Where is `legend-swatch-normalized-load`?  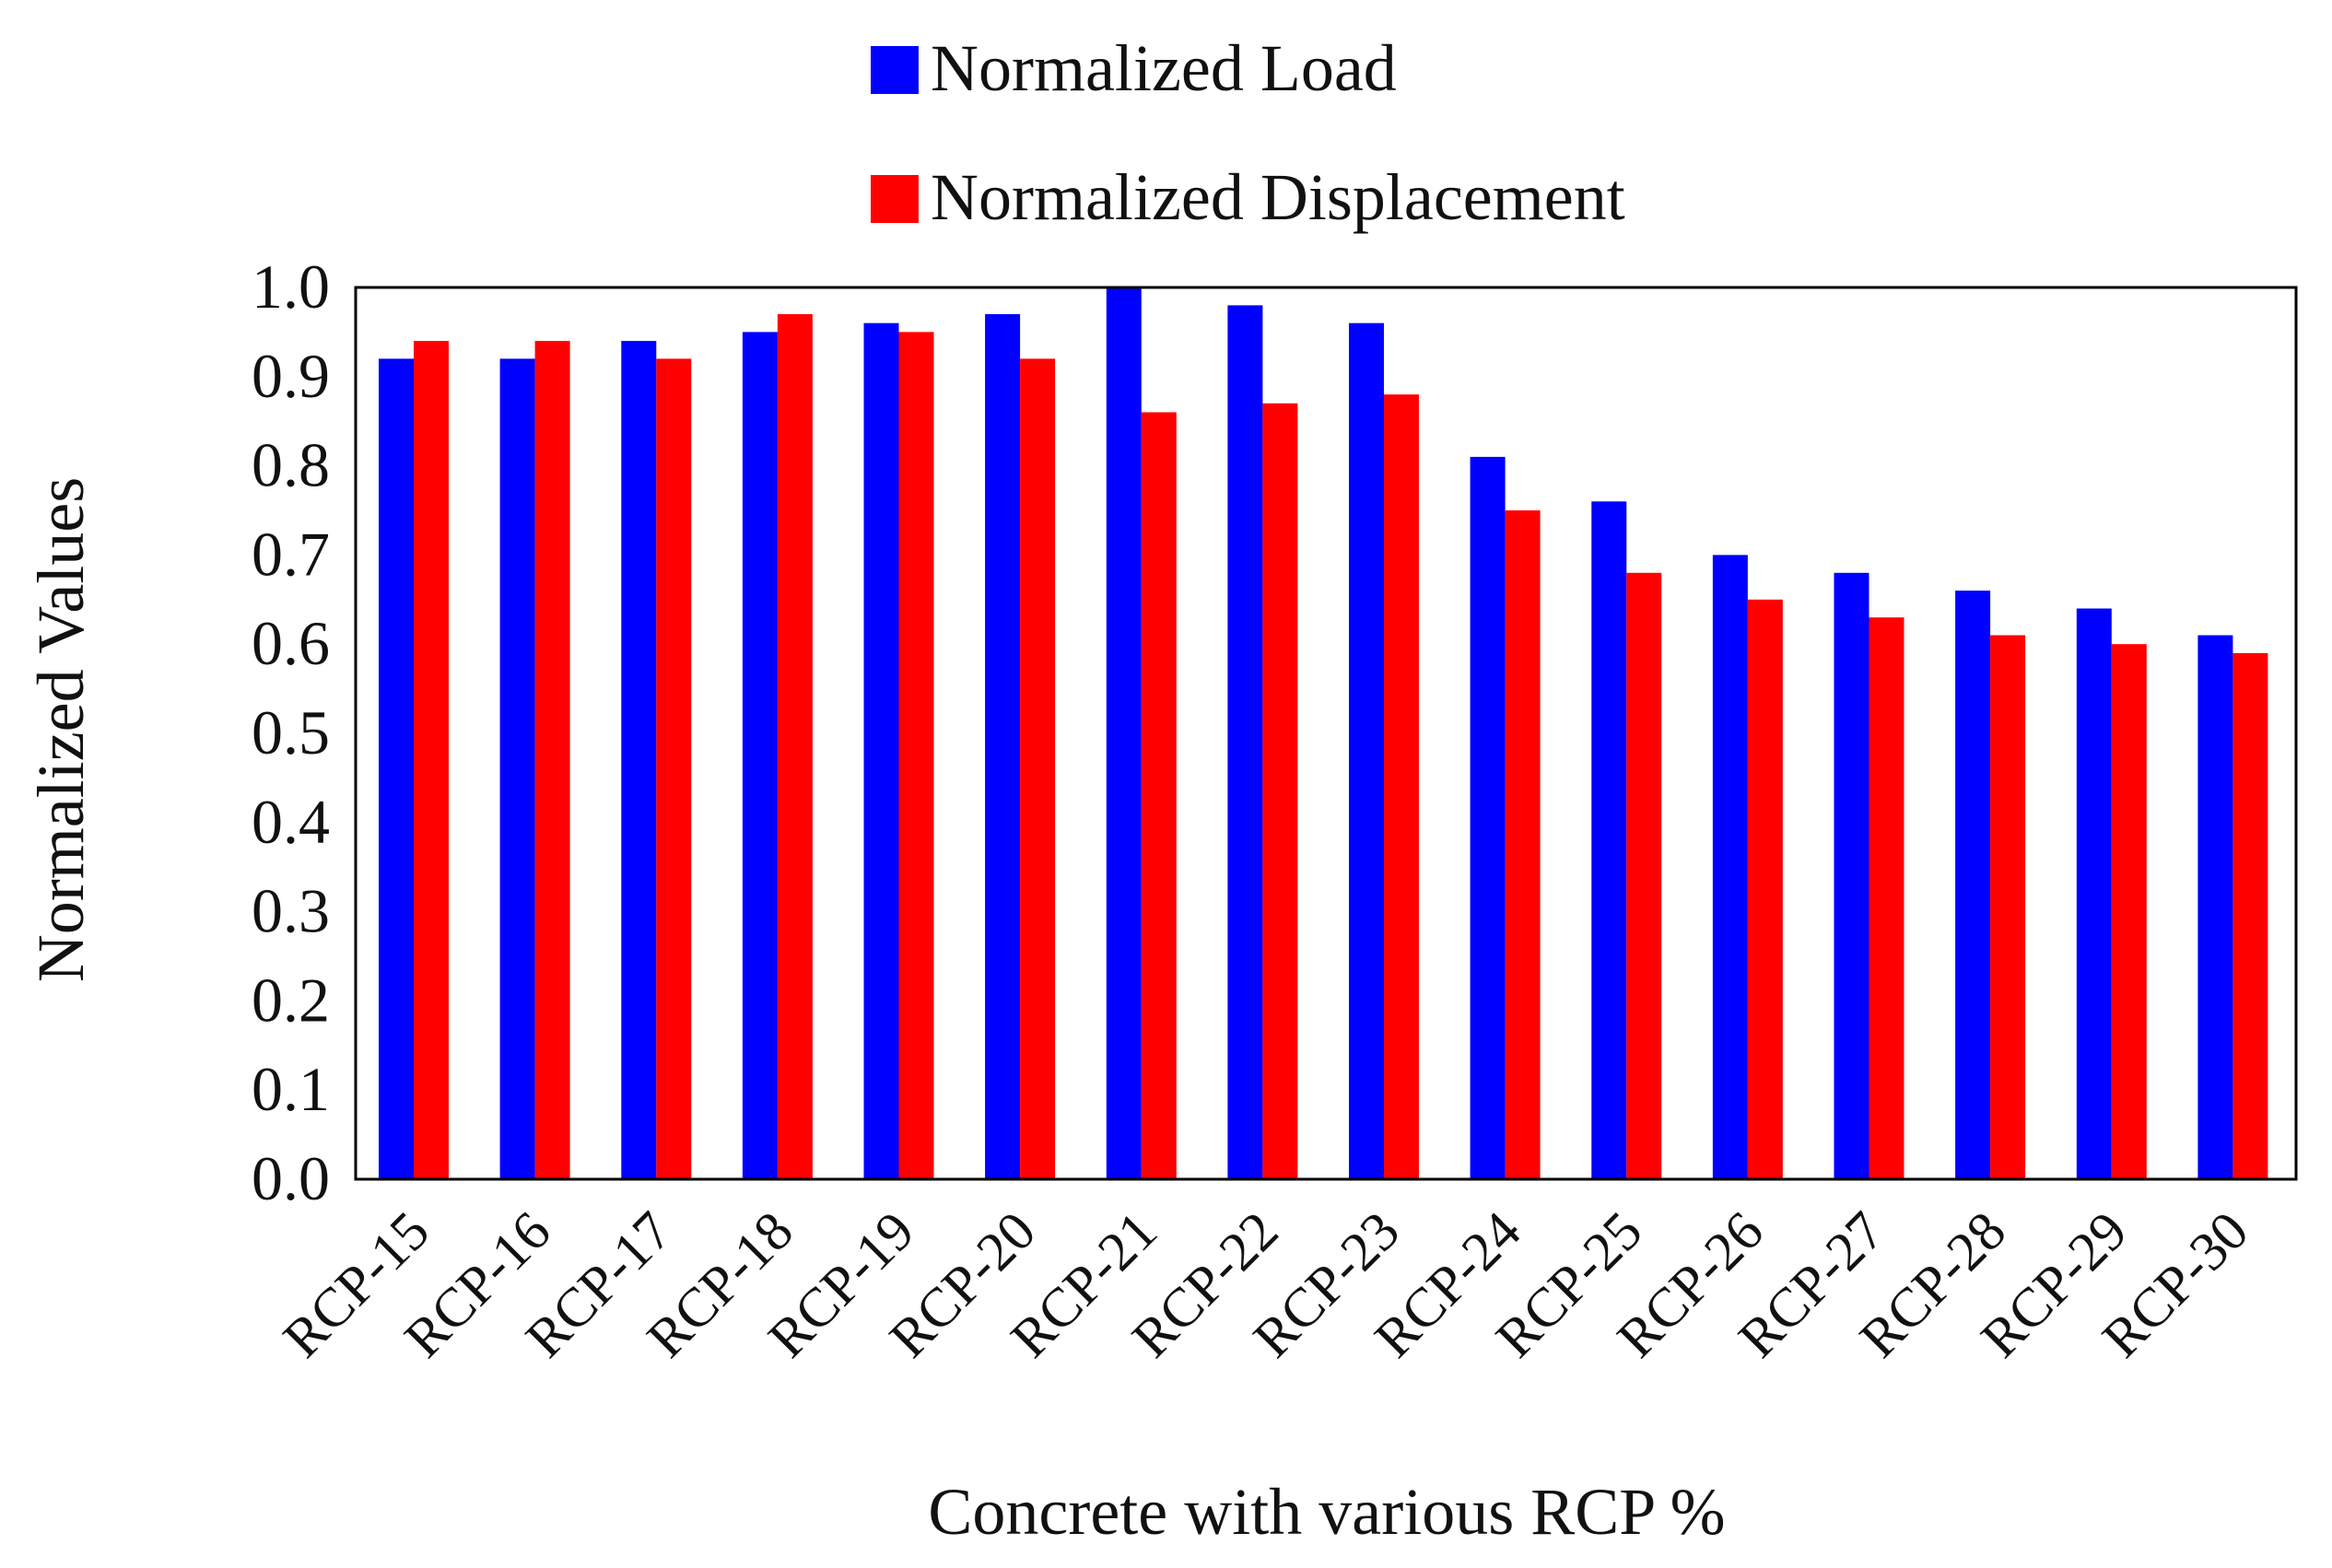 legend-swatch-normalized-load is located at coordinates (895, 70).